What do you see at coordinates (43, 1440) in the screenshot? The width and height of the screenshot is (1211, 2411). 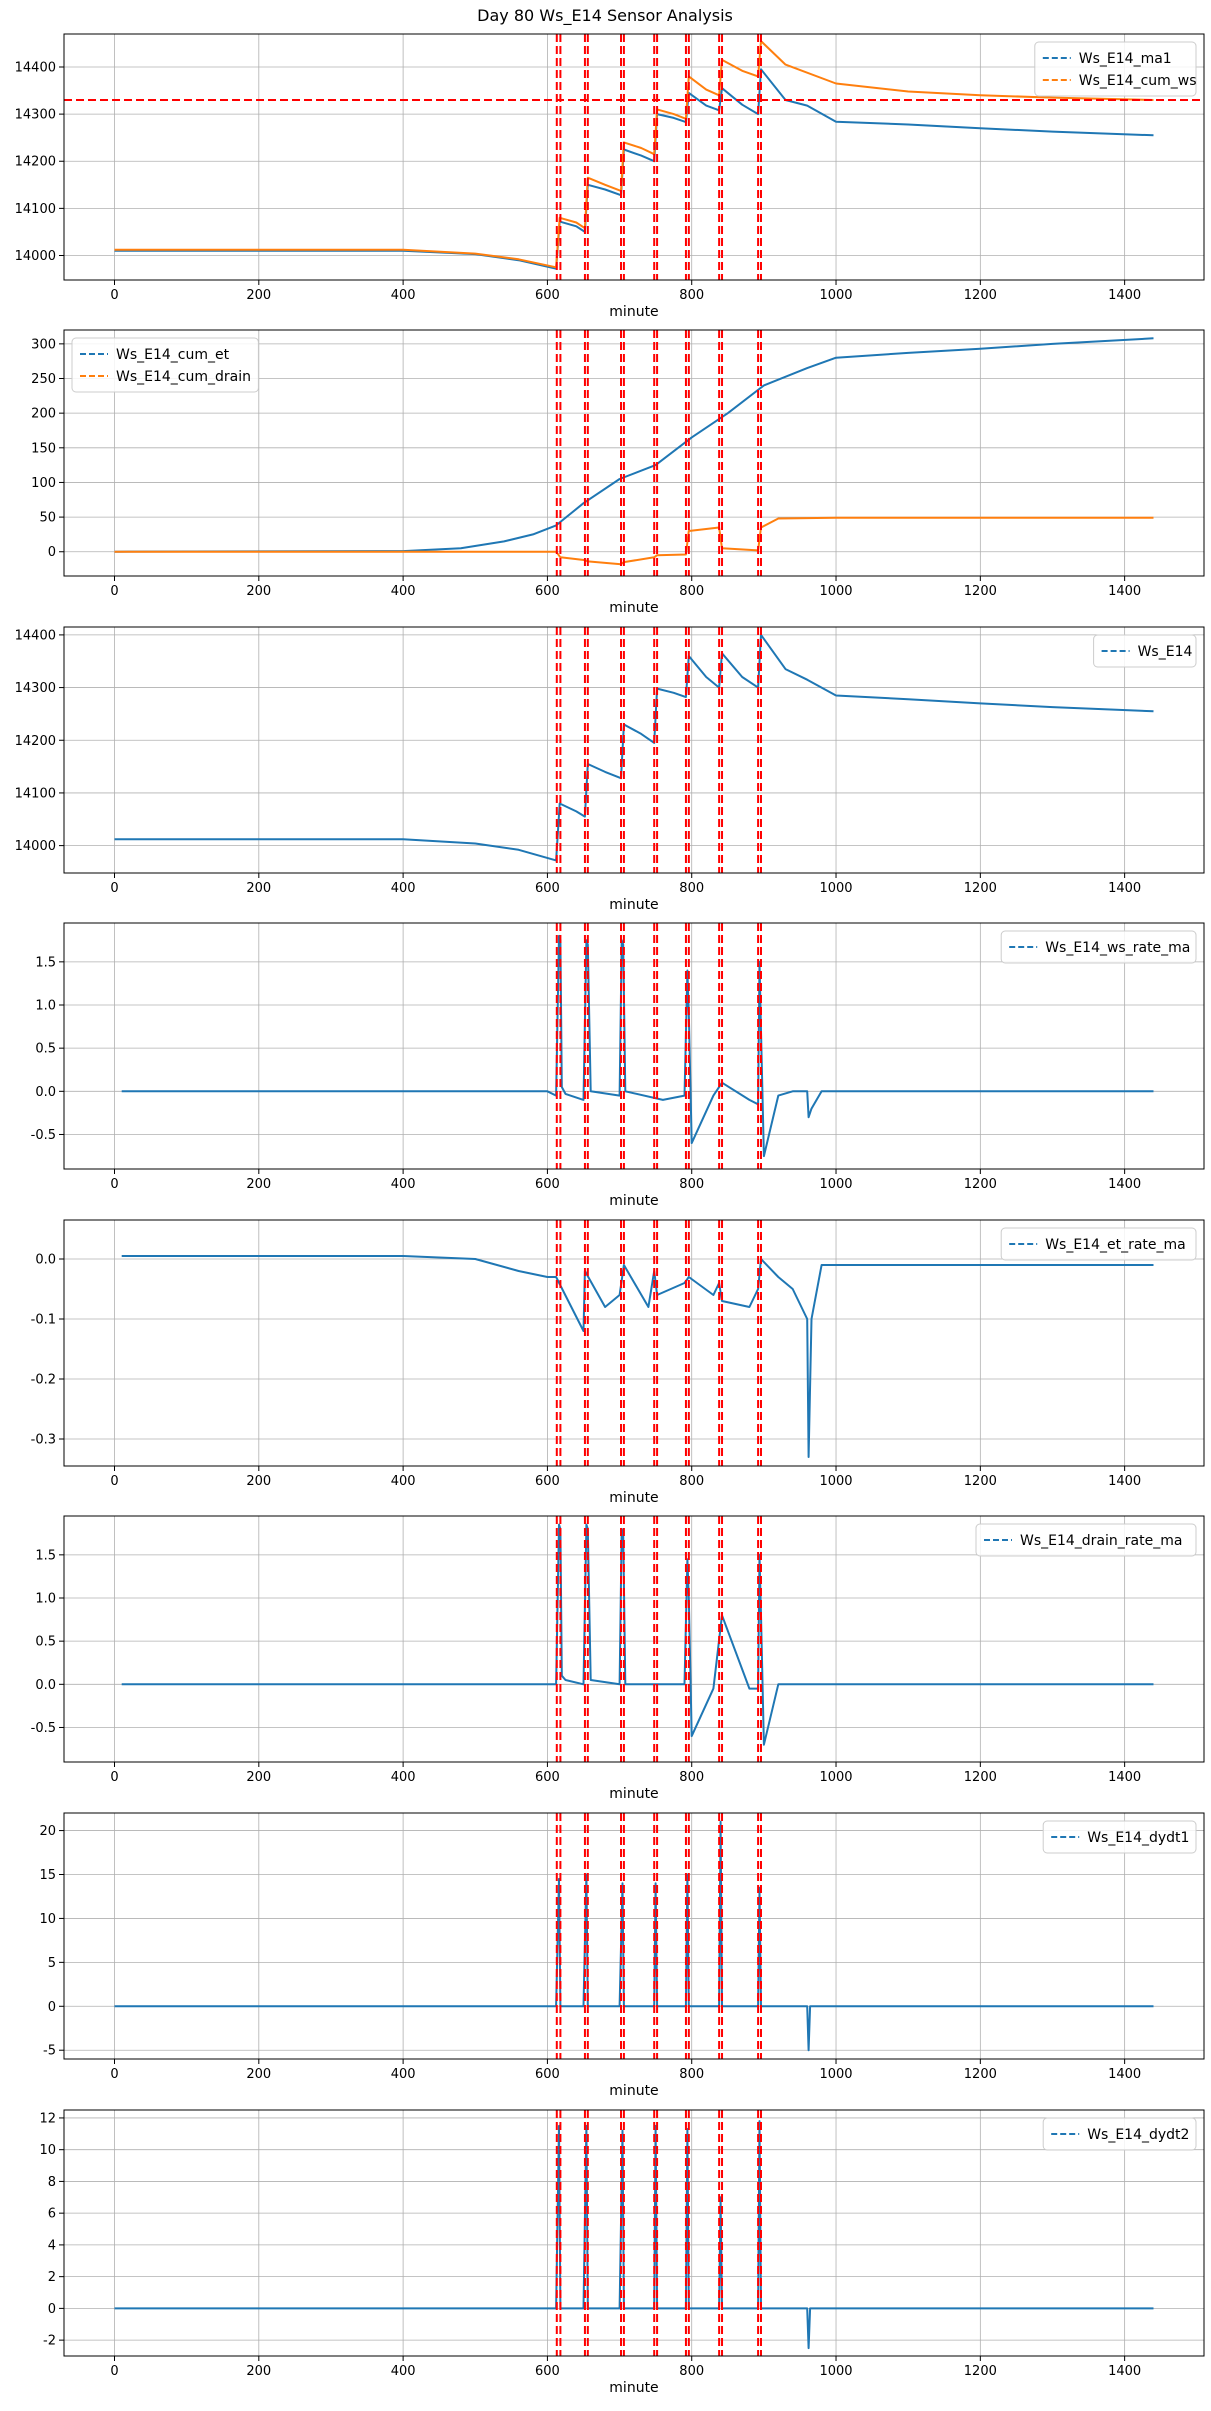 I see `y-tick-label: -0.3` at bounding box center [43, 1440].